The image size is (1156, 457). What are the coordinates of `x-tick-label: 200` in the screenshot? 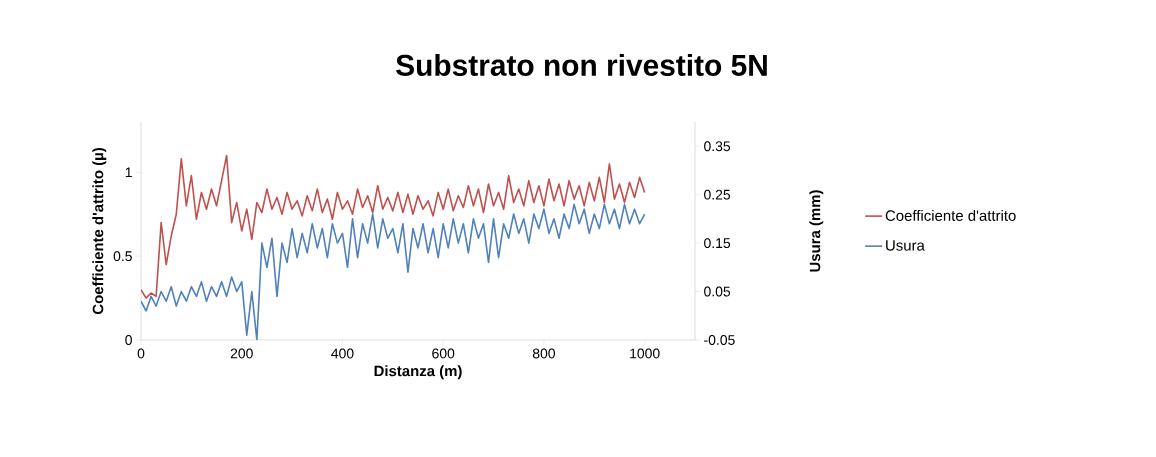 It's located at (241, 353).